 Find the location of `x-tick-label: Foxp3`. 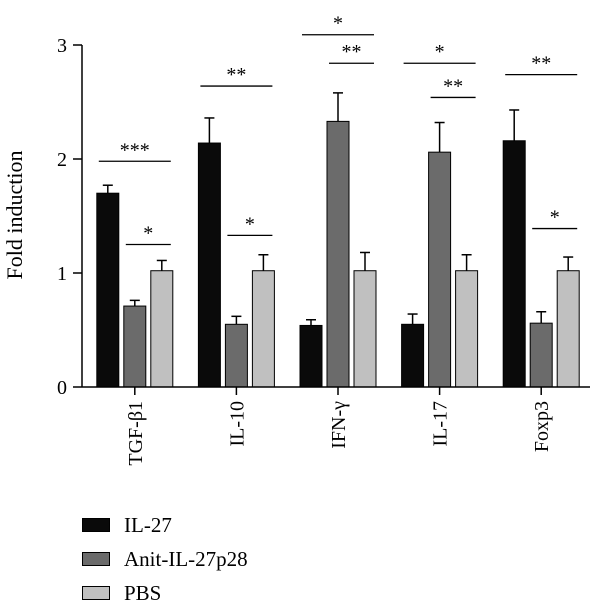

x-tick-label: Foxp3 is located at coordinates (542, 426).